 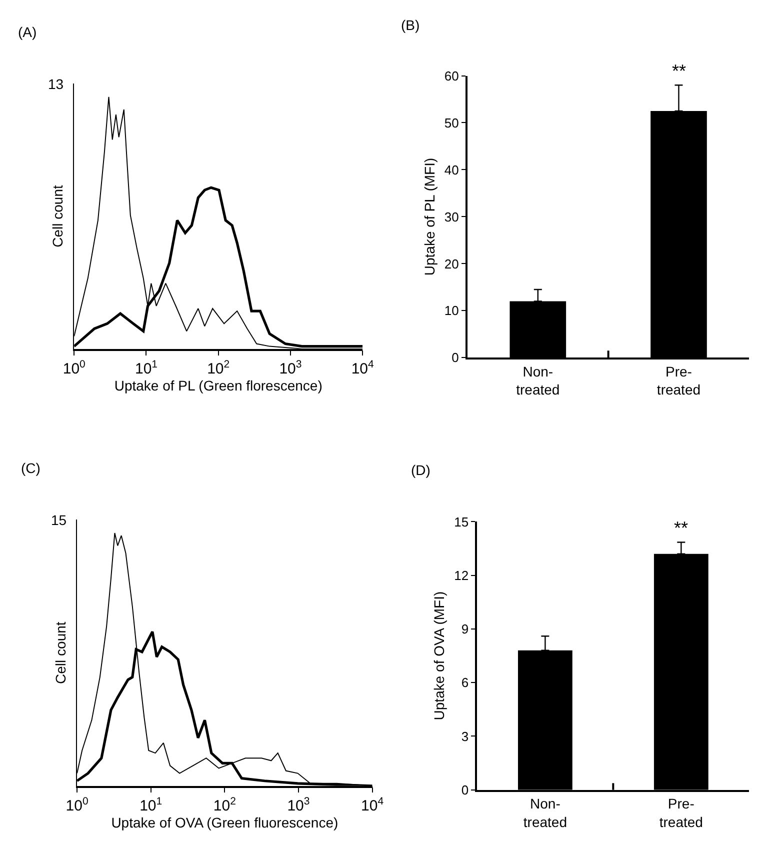 I want to click on y-tick-label: 40, so click(x=451, y=170).